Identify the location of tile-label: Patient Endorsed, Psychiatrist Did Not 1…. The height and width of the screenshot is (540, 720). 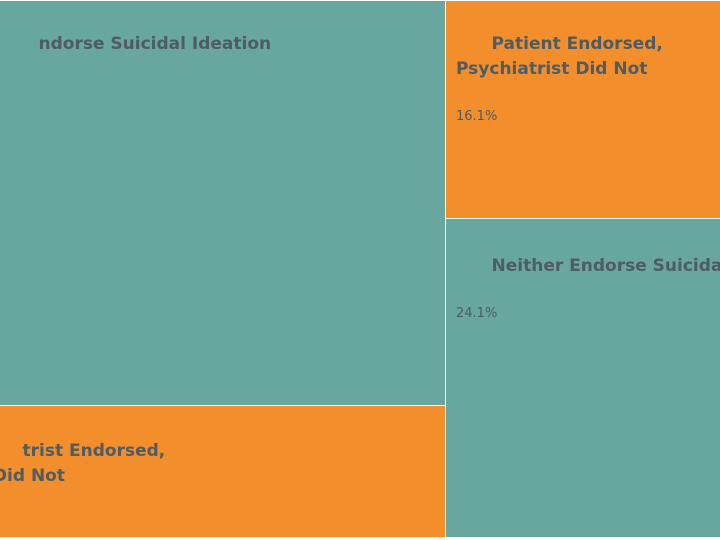
(559, 92).